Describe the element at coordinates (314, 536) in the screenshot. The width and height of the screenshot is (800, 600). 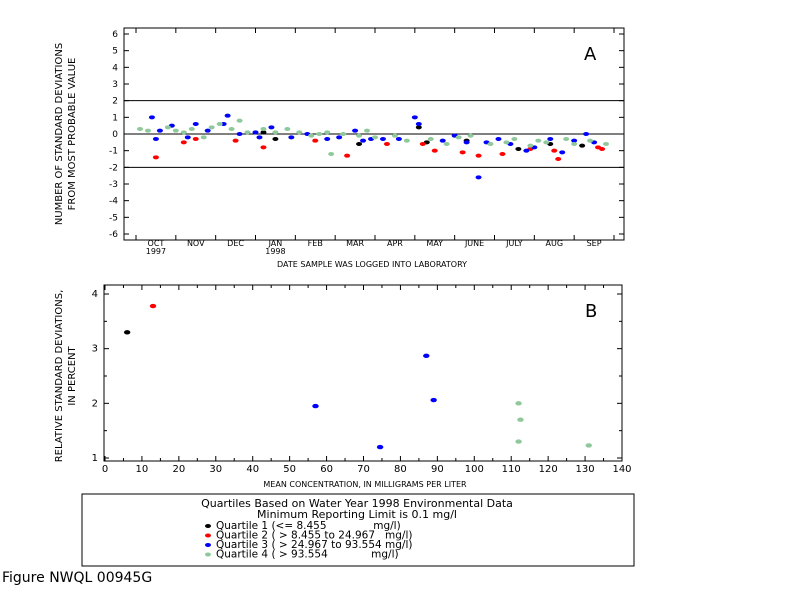
I see `legend-label: Quartile 2 ( > 8.455 to 24.967 mg/l)` at that location.